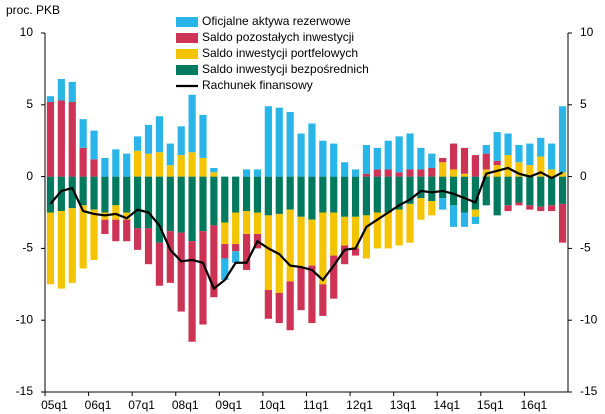  Describe the element at coordinates (29, 104) in the screenshot. I see `y-tick-label: 5` at that location.